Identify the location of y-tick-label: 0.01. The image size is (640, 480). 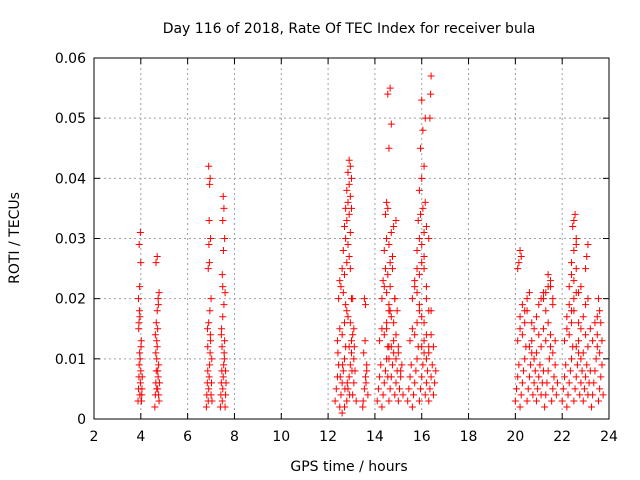
(70, 360).